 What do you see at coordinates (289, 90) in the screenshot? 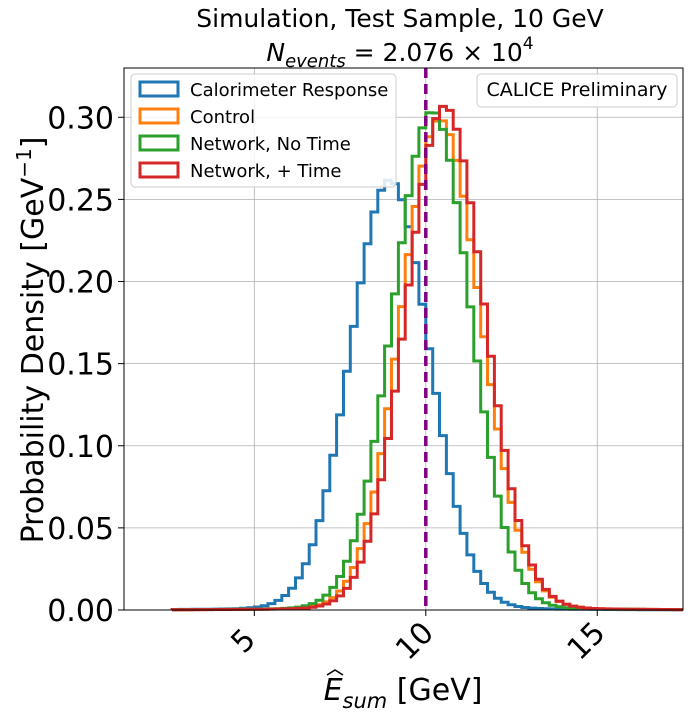
I see `legend-label-1: Calorimeter Response` at bounding box center [289, 90].